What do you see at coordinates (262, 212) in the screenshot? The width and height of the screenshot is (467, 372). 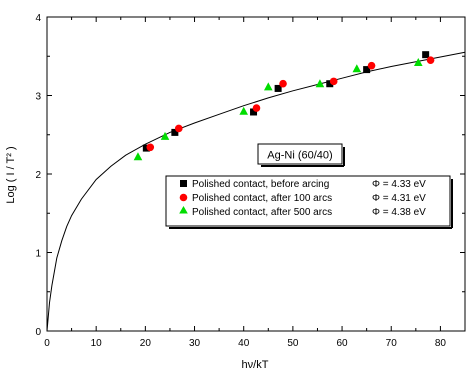 I see `legend-entry-2: Polished contact, after 500 arcs` at bounding box center [262, 212].